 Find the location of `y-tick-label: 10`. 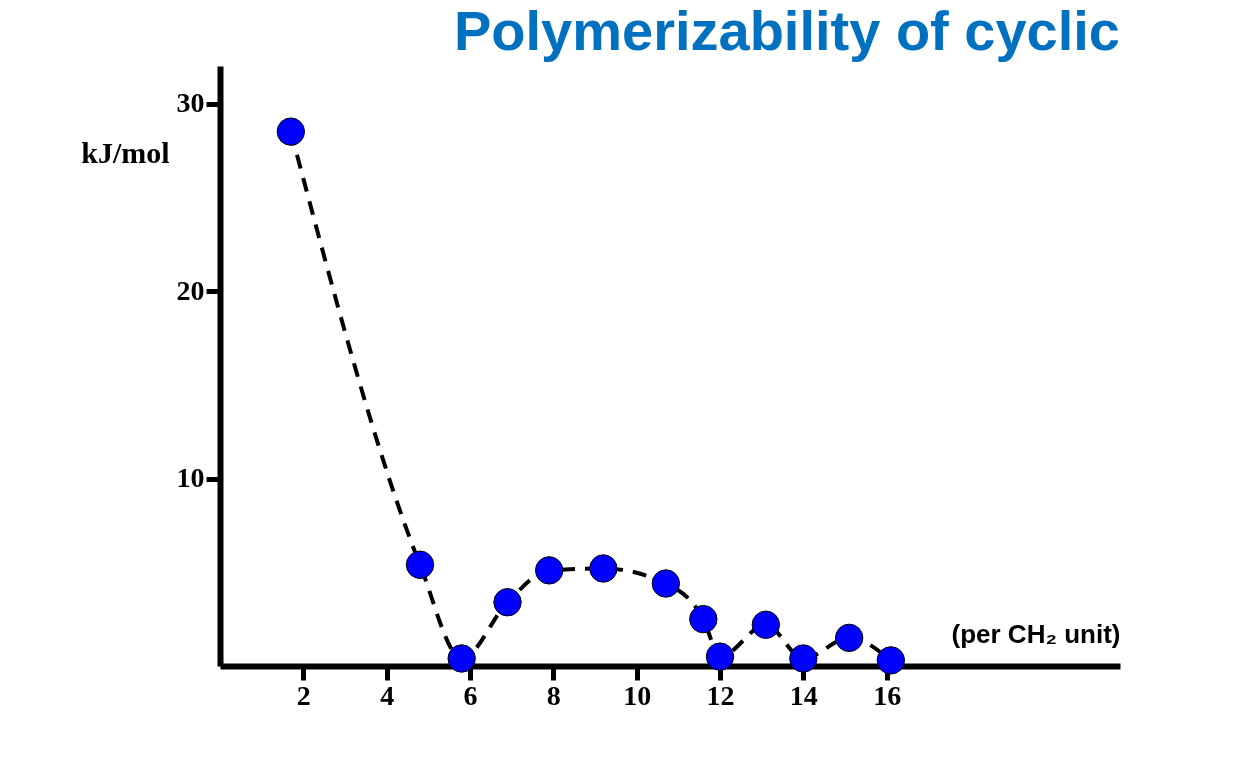

y-tick-label: 10 is located at coordinates (190, 477).